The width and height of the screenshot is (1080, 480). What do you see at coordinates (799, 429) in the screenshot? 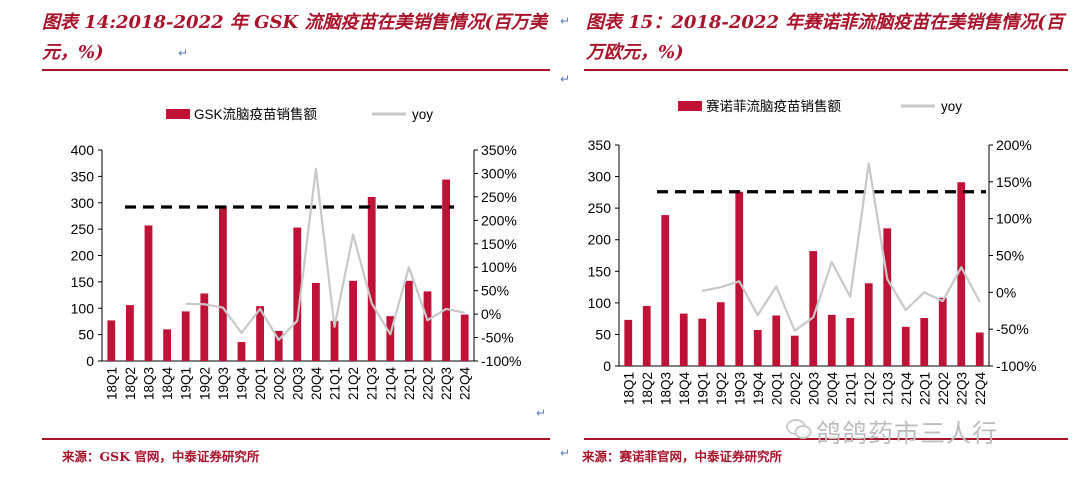
I see `wechat-icon` at bounding box center [799, 429].